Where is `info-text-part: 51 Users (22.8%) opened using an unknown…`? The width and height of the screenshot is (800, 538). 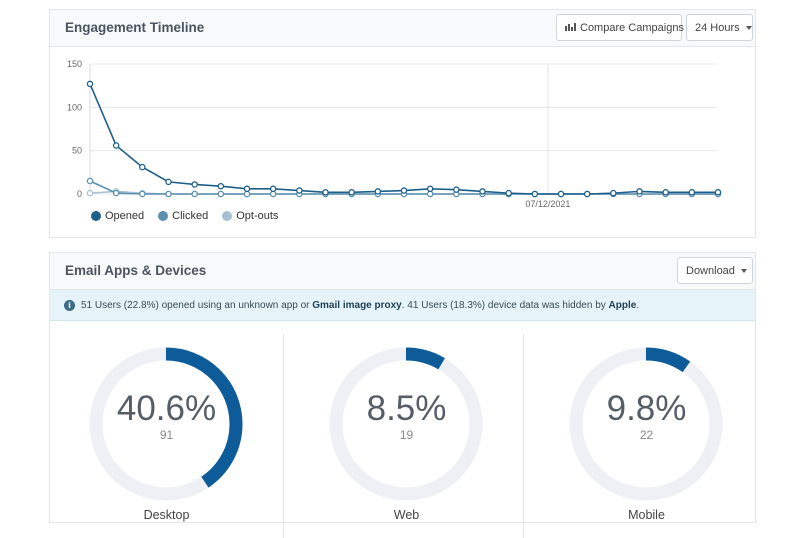 info-text-part: 51 Users (22.8%) opened using an unknown… is located at coordinates (197, 305).